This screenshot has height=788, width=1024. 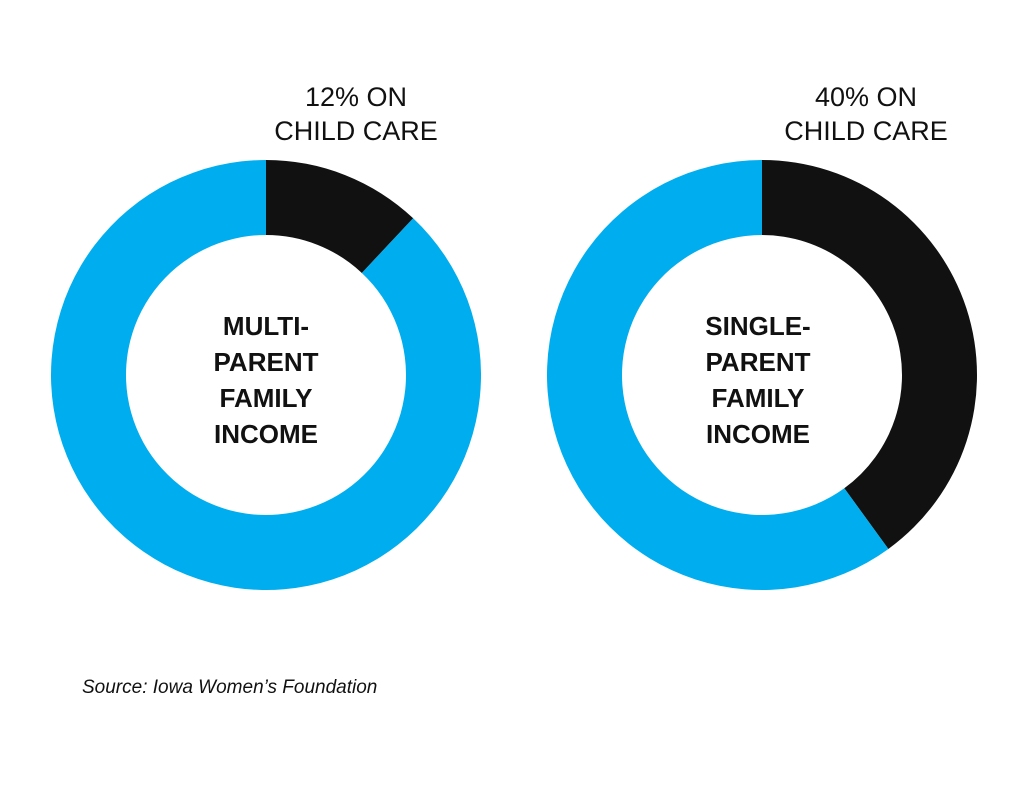 What do you see at coordinates (266, 380) in the screenshot?
I see `multi-parent-center-label: MULTI- PARENT FAMILY INCOME` at bounding box center [266, 380].